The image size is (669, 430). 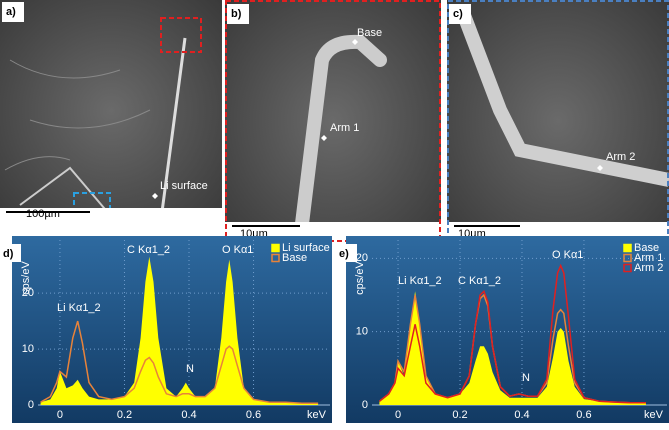 I want to click on scale-bar-label: 100µm, so click(x=43, y=214).